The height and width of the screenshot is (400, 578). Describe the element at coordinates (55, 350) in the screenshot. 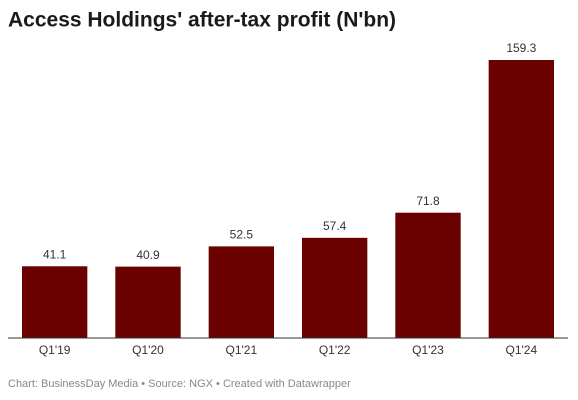

I see `x-tick-label: Q1'19` at that location.